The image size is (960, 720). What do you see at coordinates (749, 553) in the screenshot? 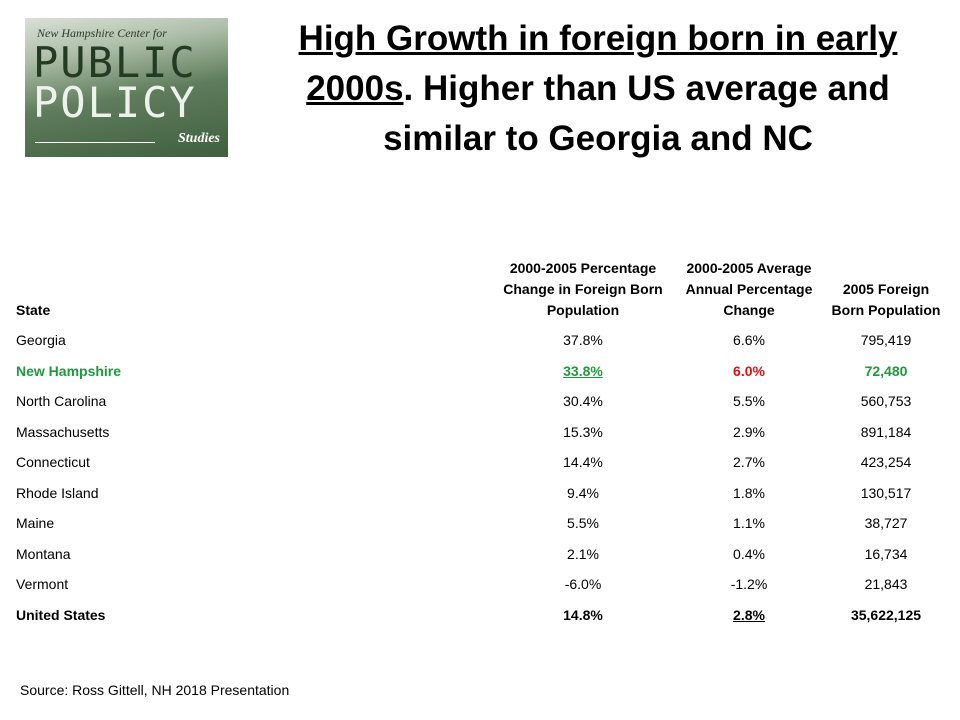
I see `table-cell: 0.4%` at bounding box center [749, 553].